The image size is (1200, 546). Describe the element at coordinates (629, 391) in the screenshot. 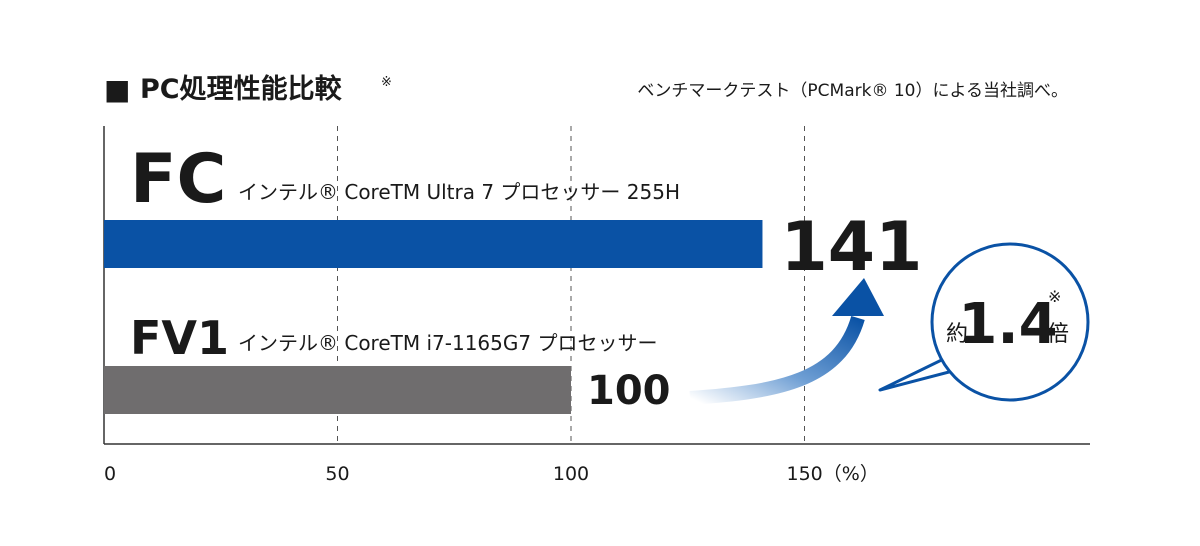

I see `value-label-fv1: 100` at that location.